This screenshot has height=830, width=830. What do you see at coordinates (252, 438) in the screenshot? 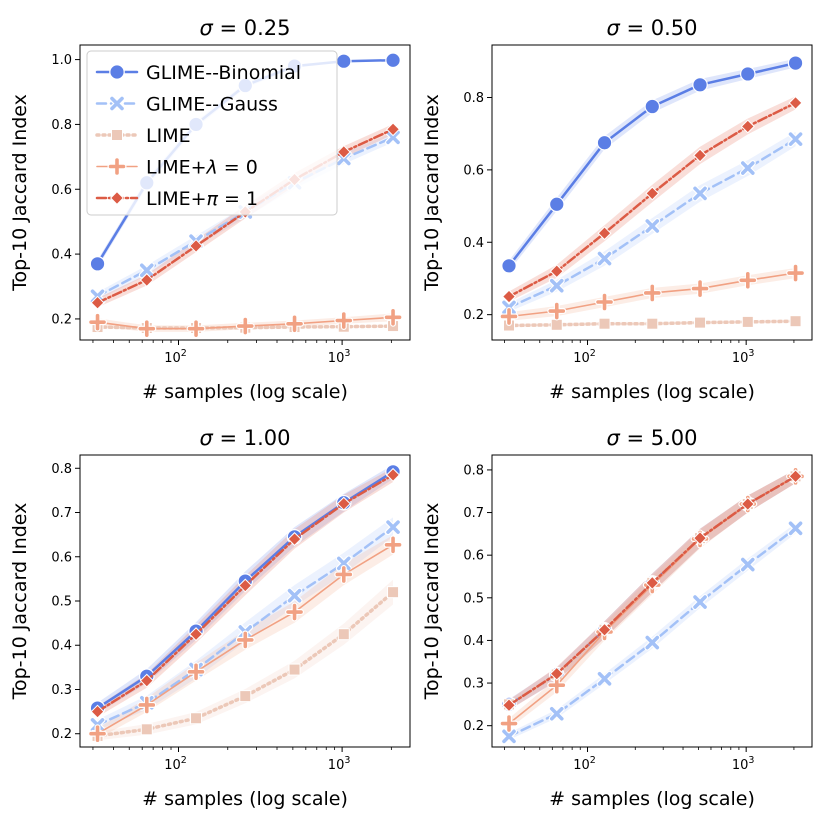
I see `title-value: = 1.00` at bounding box center [252, 438].